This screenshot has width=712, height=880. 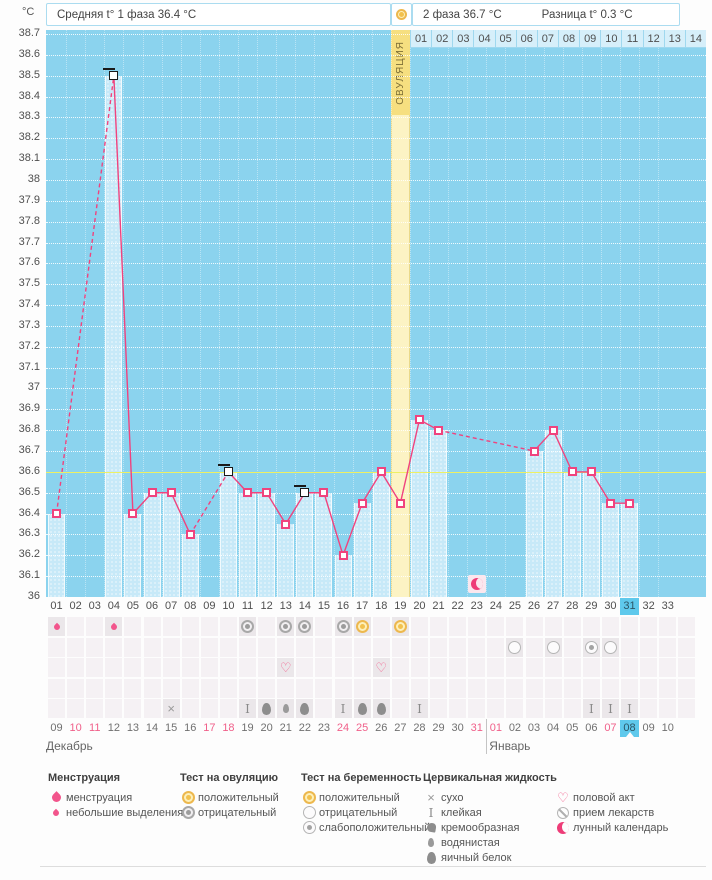 What do you see at coordinates (376, 201) in the screenshot?
I see `gridline-37.9` at bounding box center [376, 201].